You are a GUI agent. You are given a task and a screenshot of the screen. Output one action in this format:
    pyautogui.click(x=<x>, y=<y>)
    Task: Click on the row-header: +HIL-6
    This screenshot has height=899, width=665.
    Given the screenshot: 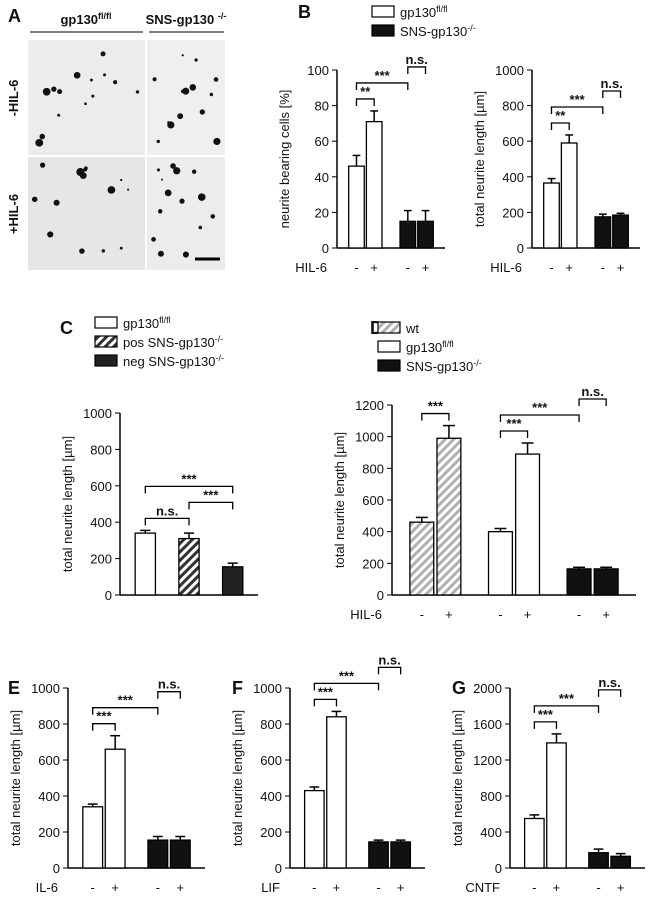 What is the action you would take?
    pyautogui.click(x=13, y=214)
    